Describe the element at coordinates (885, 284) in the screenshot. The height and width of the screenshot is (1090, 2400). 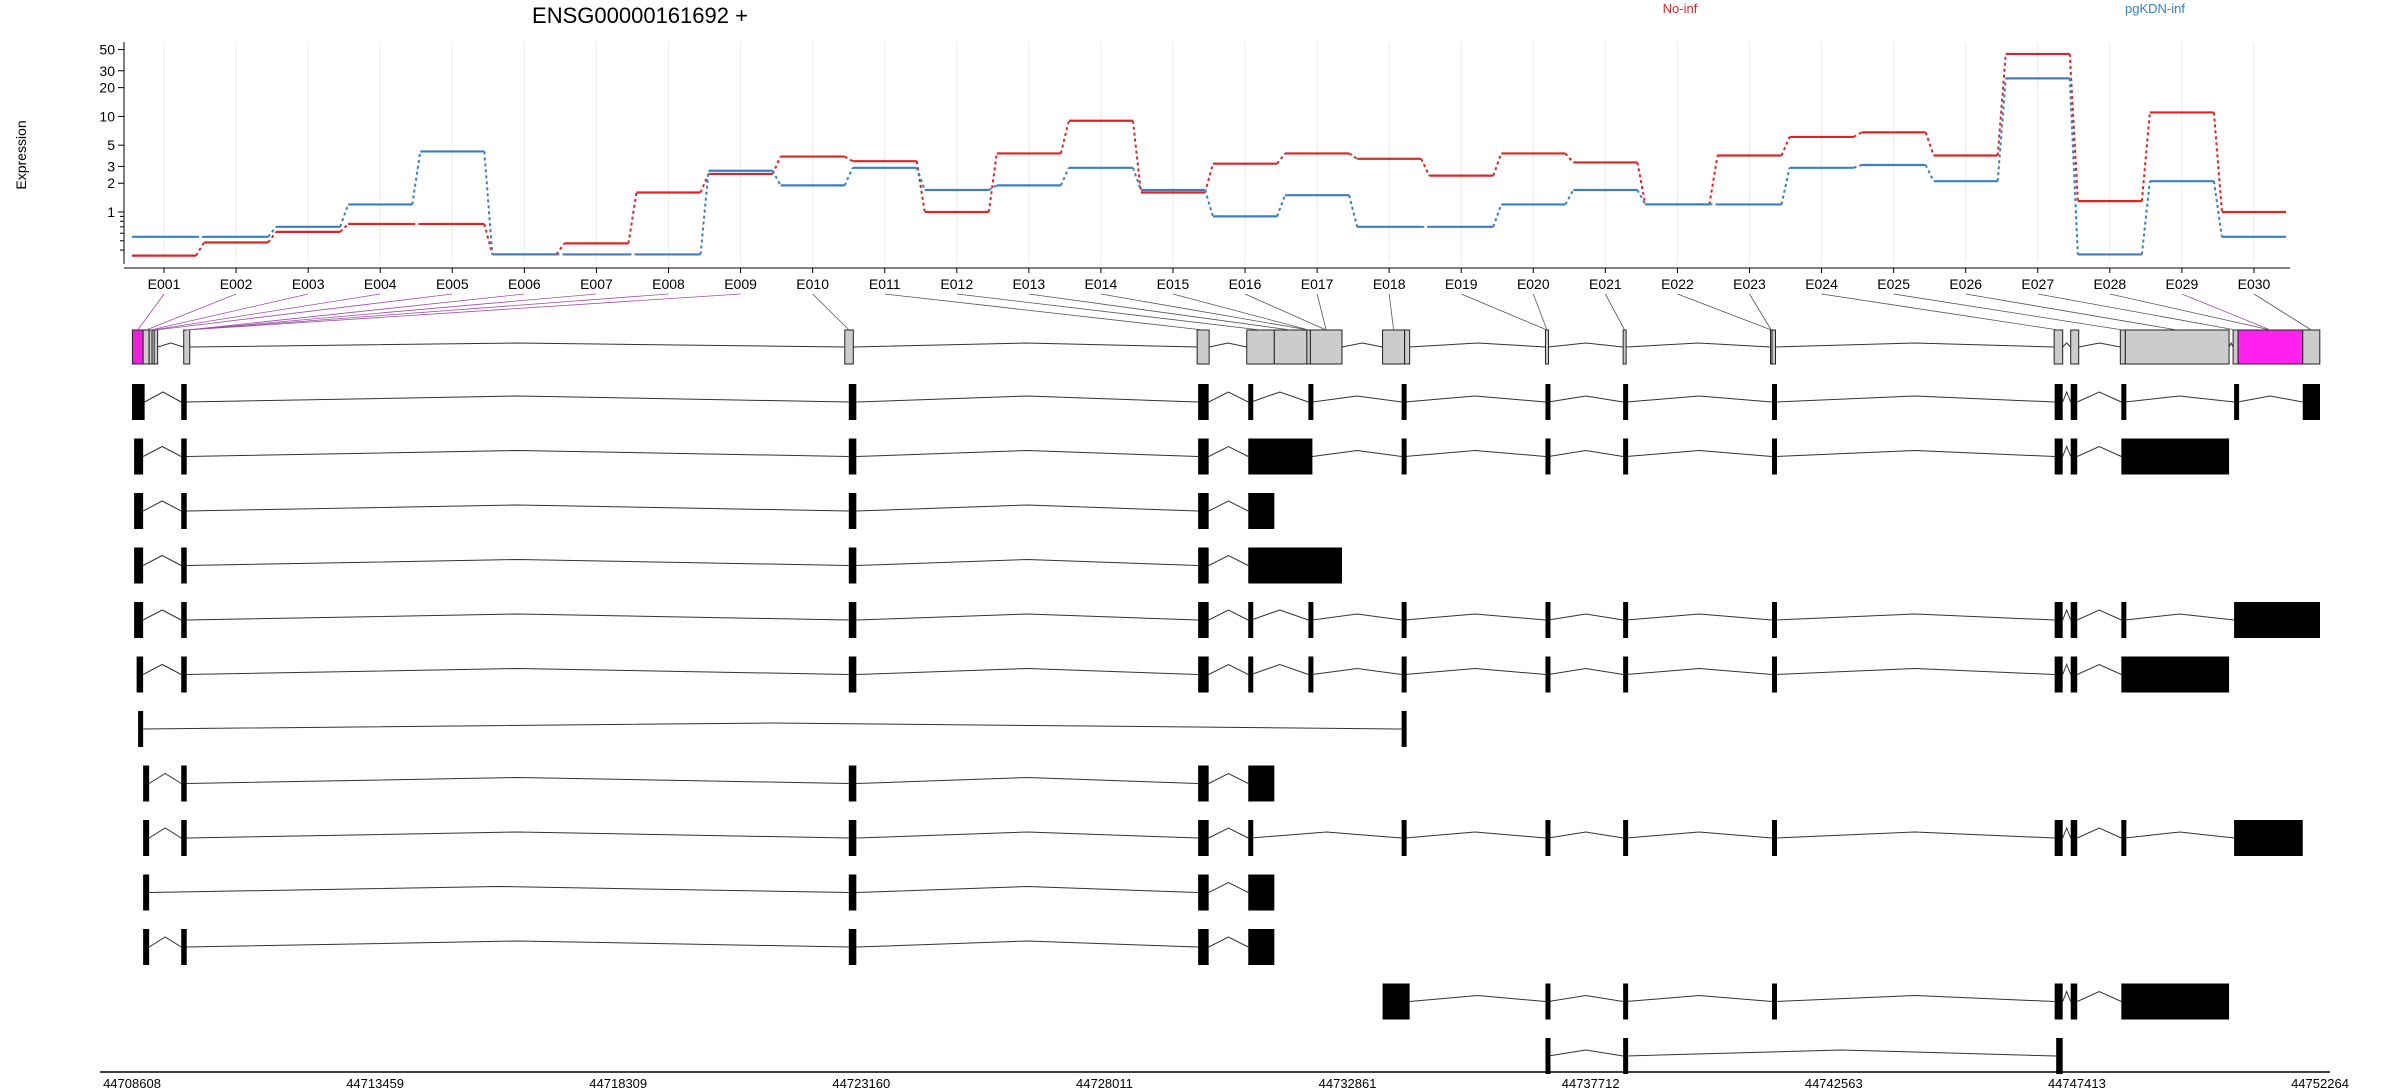
I see `x-tick-label: E011` at that location.